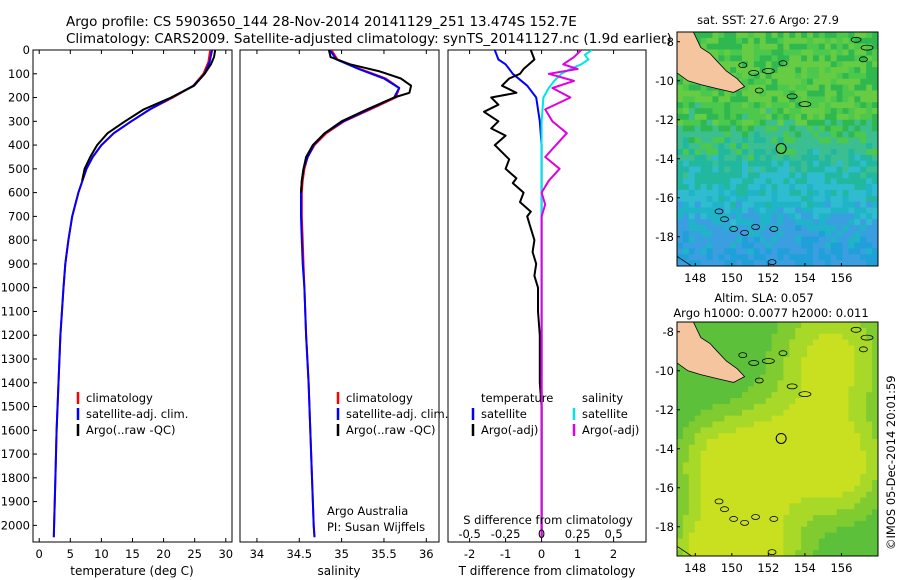  Describe the element at coordinates (517, 398) in the screenshot. I see `legend-temperature-heading: temperature` at that location.